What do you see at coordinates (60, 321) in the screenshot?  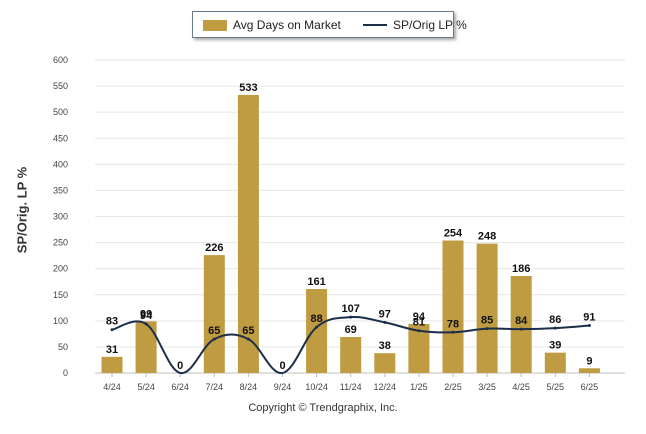 I see `y-tick-label: 100` at bounding box center [60, 321].